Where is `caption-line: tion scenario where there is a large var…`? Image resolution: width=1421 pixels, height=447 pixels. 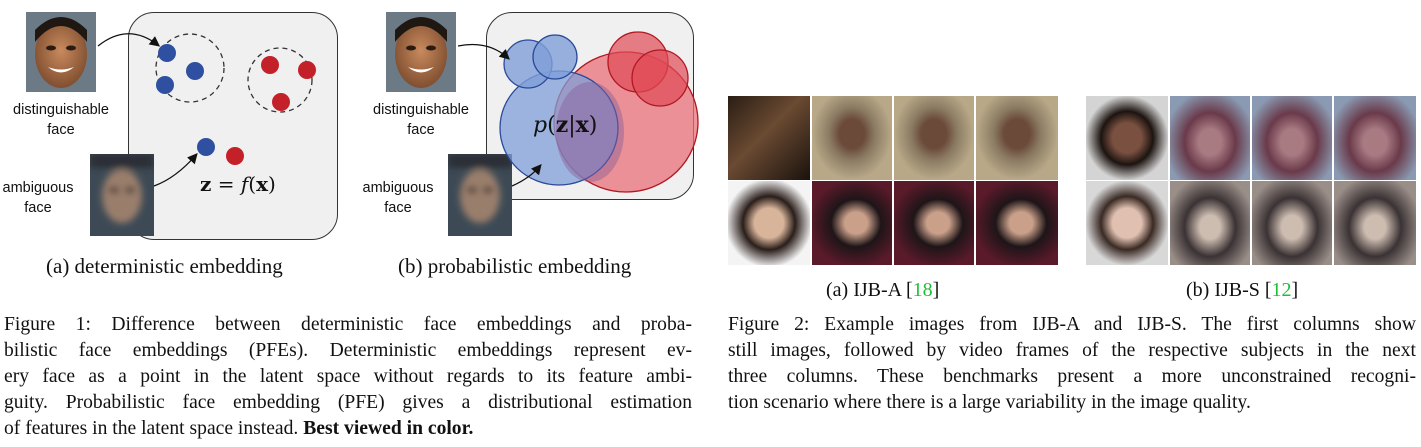
caption-line: tion scenario where there is a large var… is located at coordinates (989, 402).